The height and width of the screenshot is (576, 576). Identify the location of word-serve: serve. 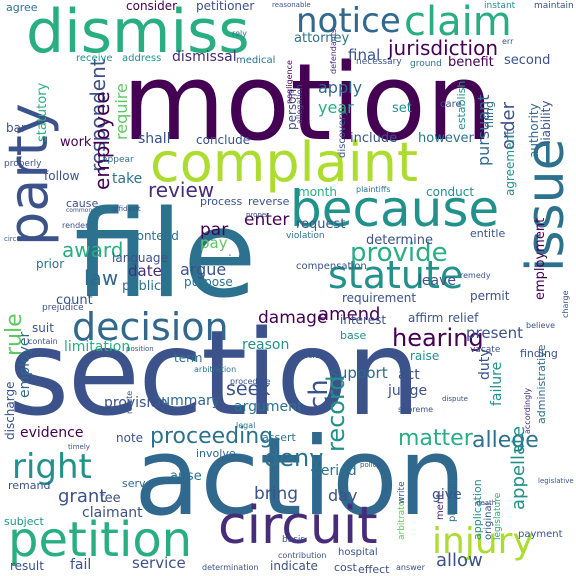
(137, 483).